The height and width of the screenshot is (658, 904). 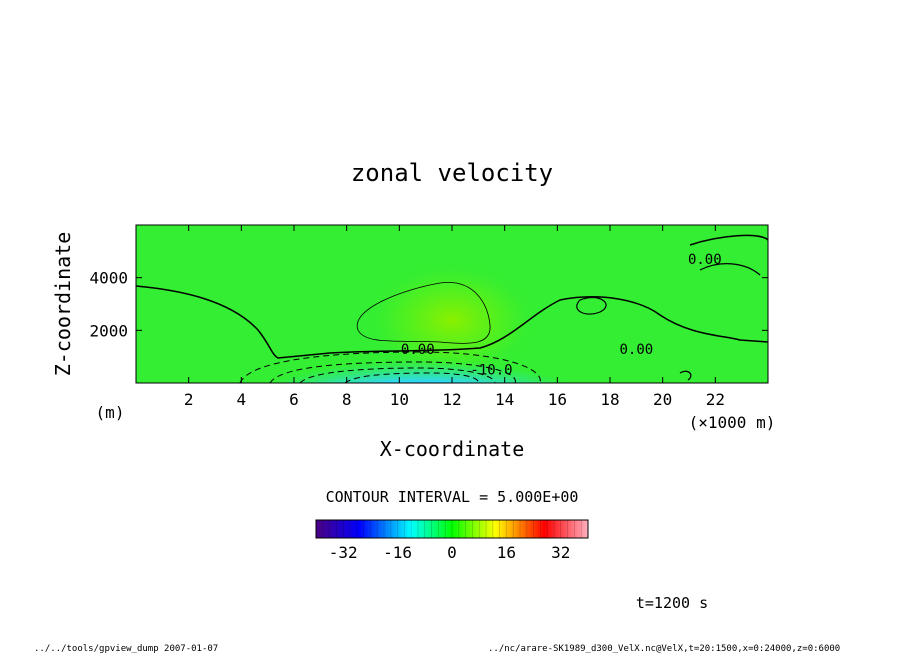 What do you see at coordinates (189, 399) in the screenshot?
I see `x-tick-label: 2` at bounding box center [189, 399].